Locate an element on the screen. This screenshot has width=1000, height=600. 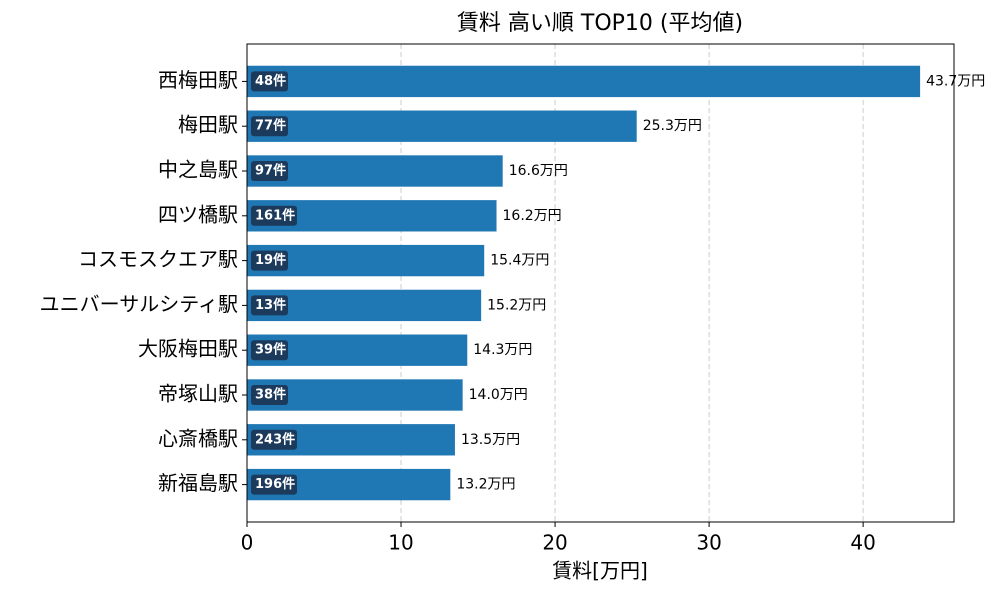
count-label: 97件 is located at coordinates (270, 171).